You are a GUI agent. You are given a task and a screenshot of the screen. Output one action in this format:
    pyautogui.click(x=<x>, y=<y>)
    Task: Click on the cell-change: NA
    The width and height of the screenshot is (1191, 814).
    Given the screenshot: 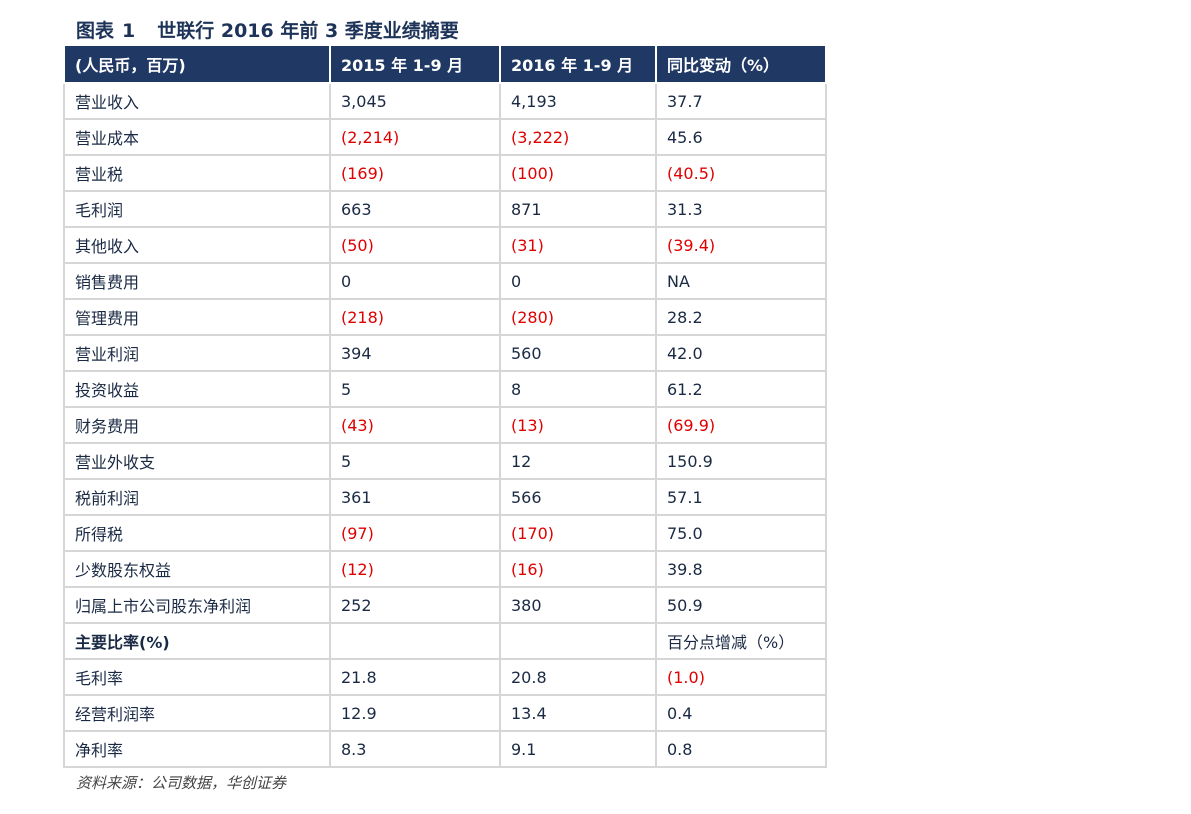 What is the action you would take?
    pyautogui.click(x=741, y=281)
    